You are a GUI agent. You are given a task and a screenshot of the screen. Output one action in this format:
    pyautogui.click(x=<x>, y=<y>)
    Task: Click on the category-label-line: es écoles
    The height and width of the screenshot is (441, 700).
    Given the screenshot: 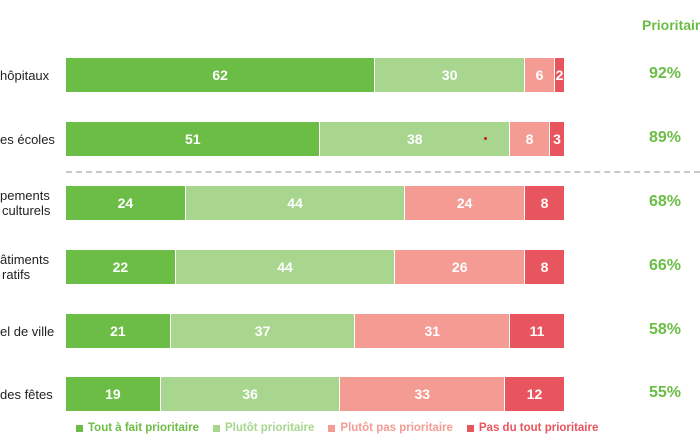 What is the action you would take?
    pyautogui.click(x=27, y=139)
    